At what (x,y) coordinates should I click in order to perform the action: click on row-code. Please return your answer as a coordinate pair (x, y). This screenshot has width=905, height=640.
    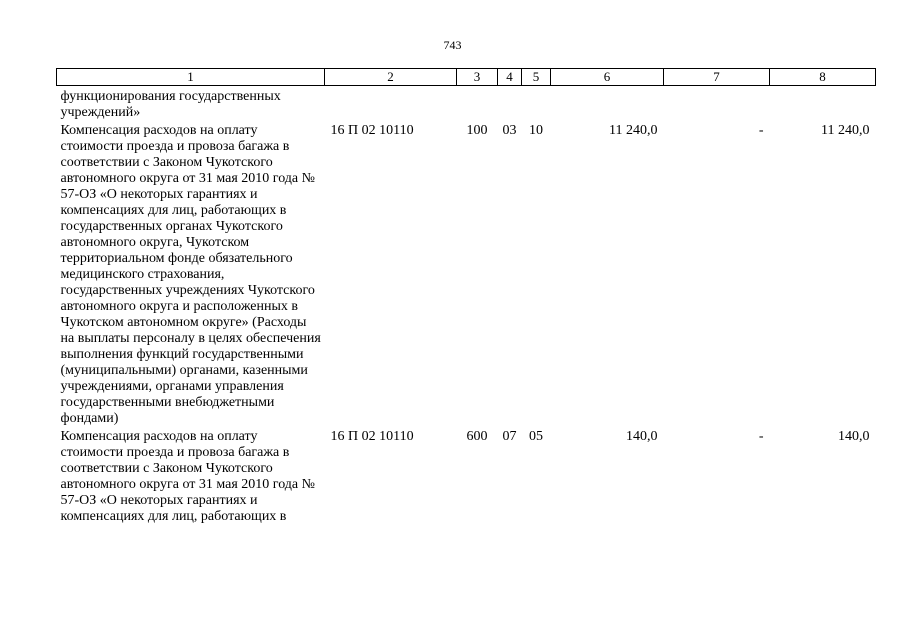
    Looking at the image, I should click on (391, 104).